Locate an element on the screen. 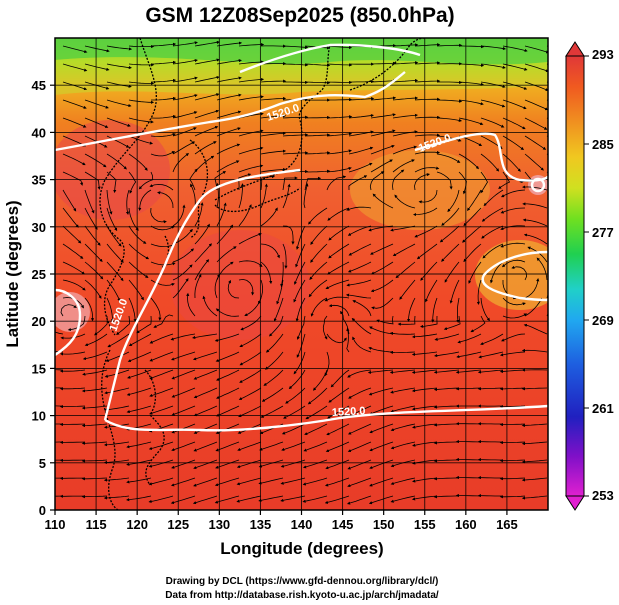  coastline-indochina is located at coordinates (110, 429).